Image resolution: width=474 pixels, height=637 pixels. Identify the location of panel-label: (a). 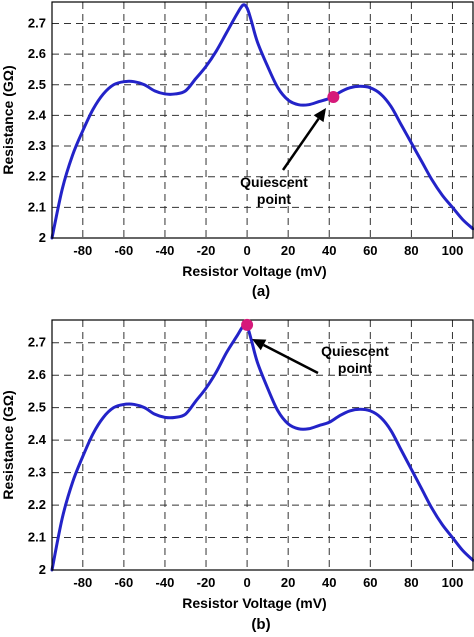
(261, 291).